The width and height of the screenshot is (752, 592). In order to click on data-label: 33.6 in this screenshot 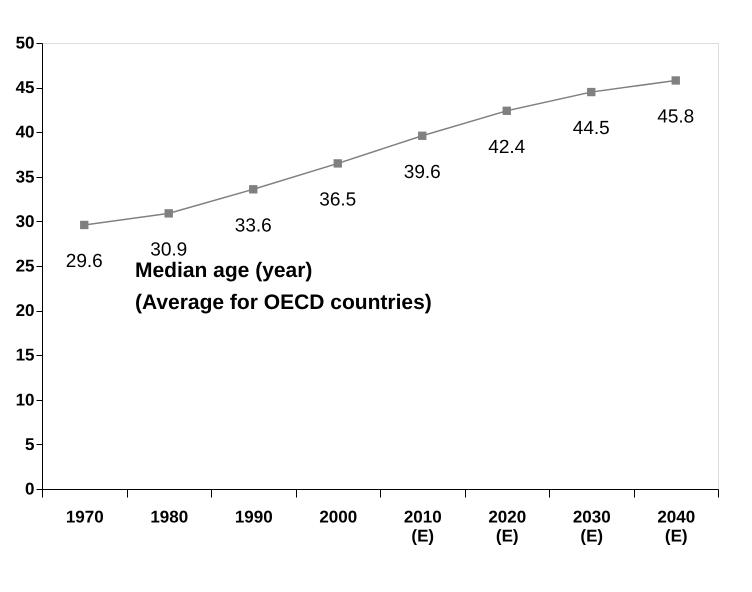, I will do `click(253, 225)`.